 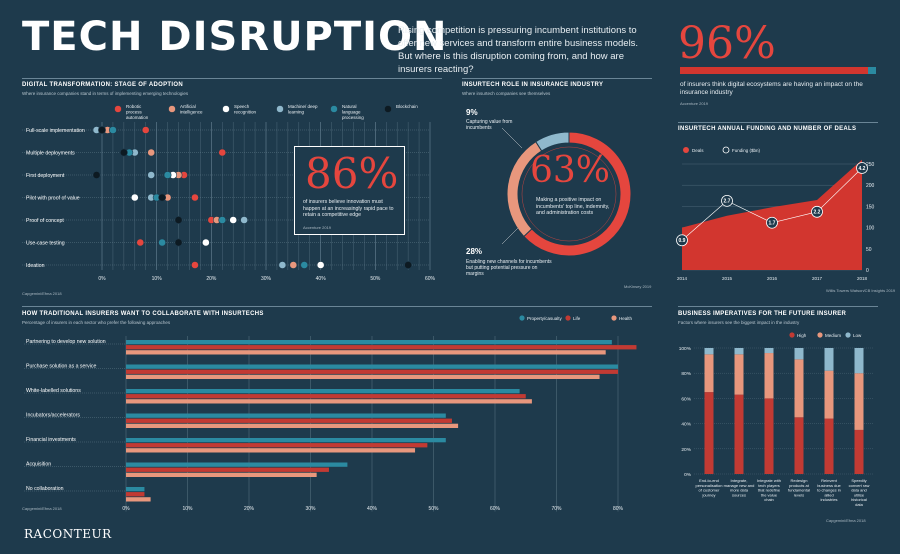 I want to click on y-tick-label: 0, so click(x=867, y=271).